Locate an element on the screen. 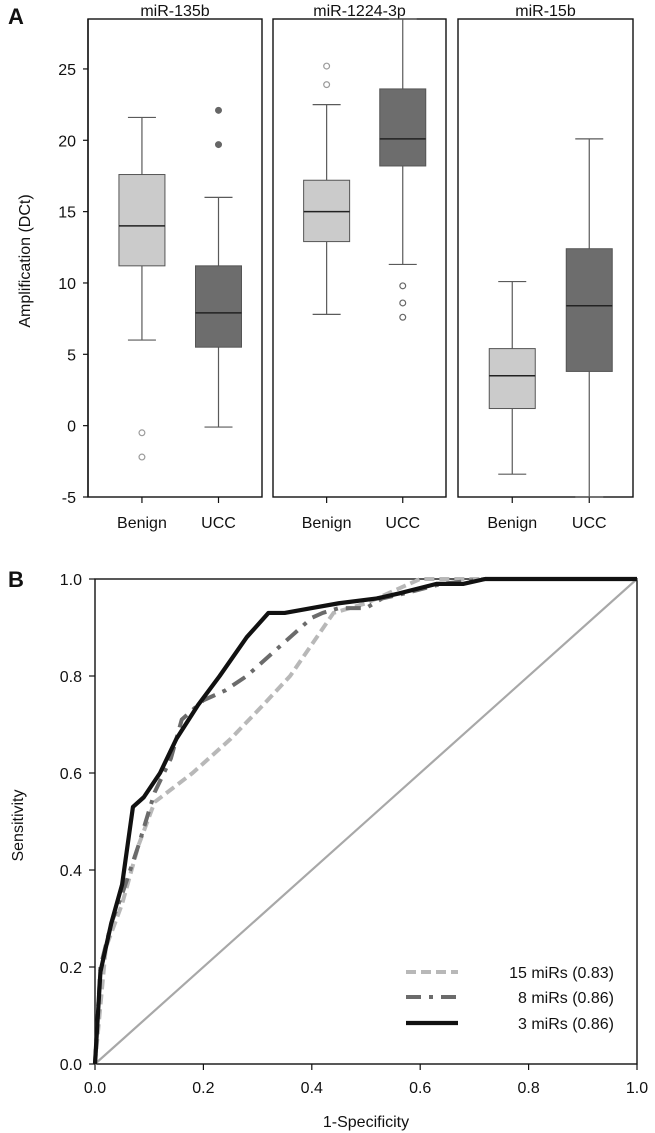  boxplot-panel-1: miR-135b Benign UCC is located at coordinates (175, 267).